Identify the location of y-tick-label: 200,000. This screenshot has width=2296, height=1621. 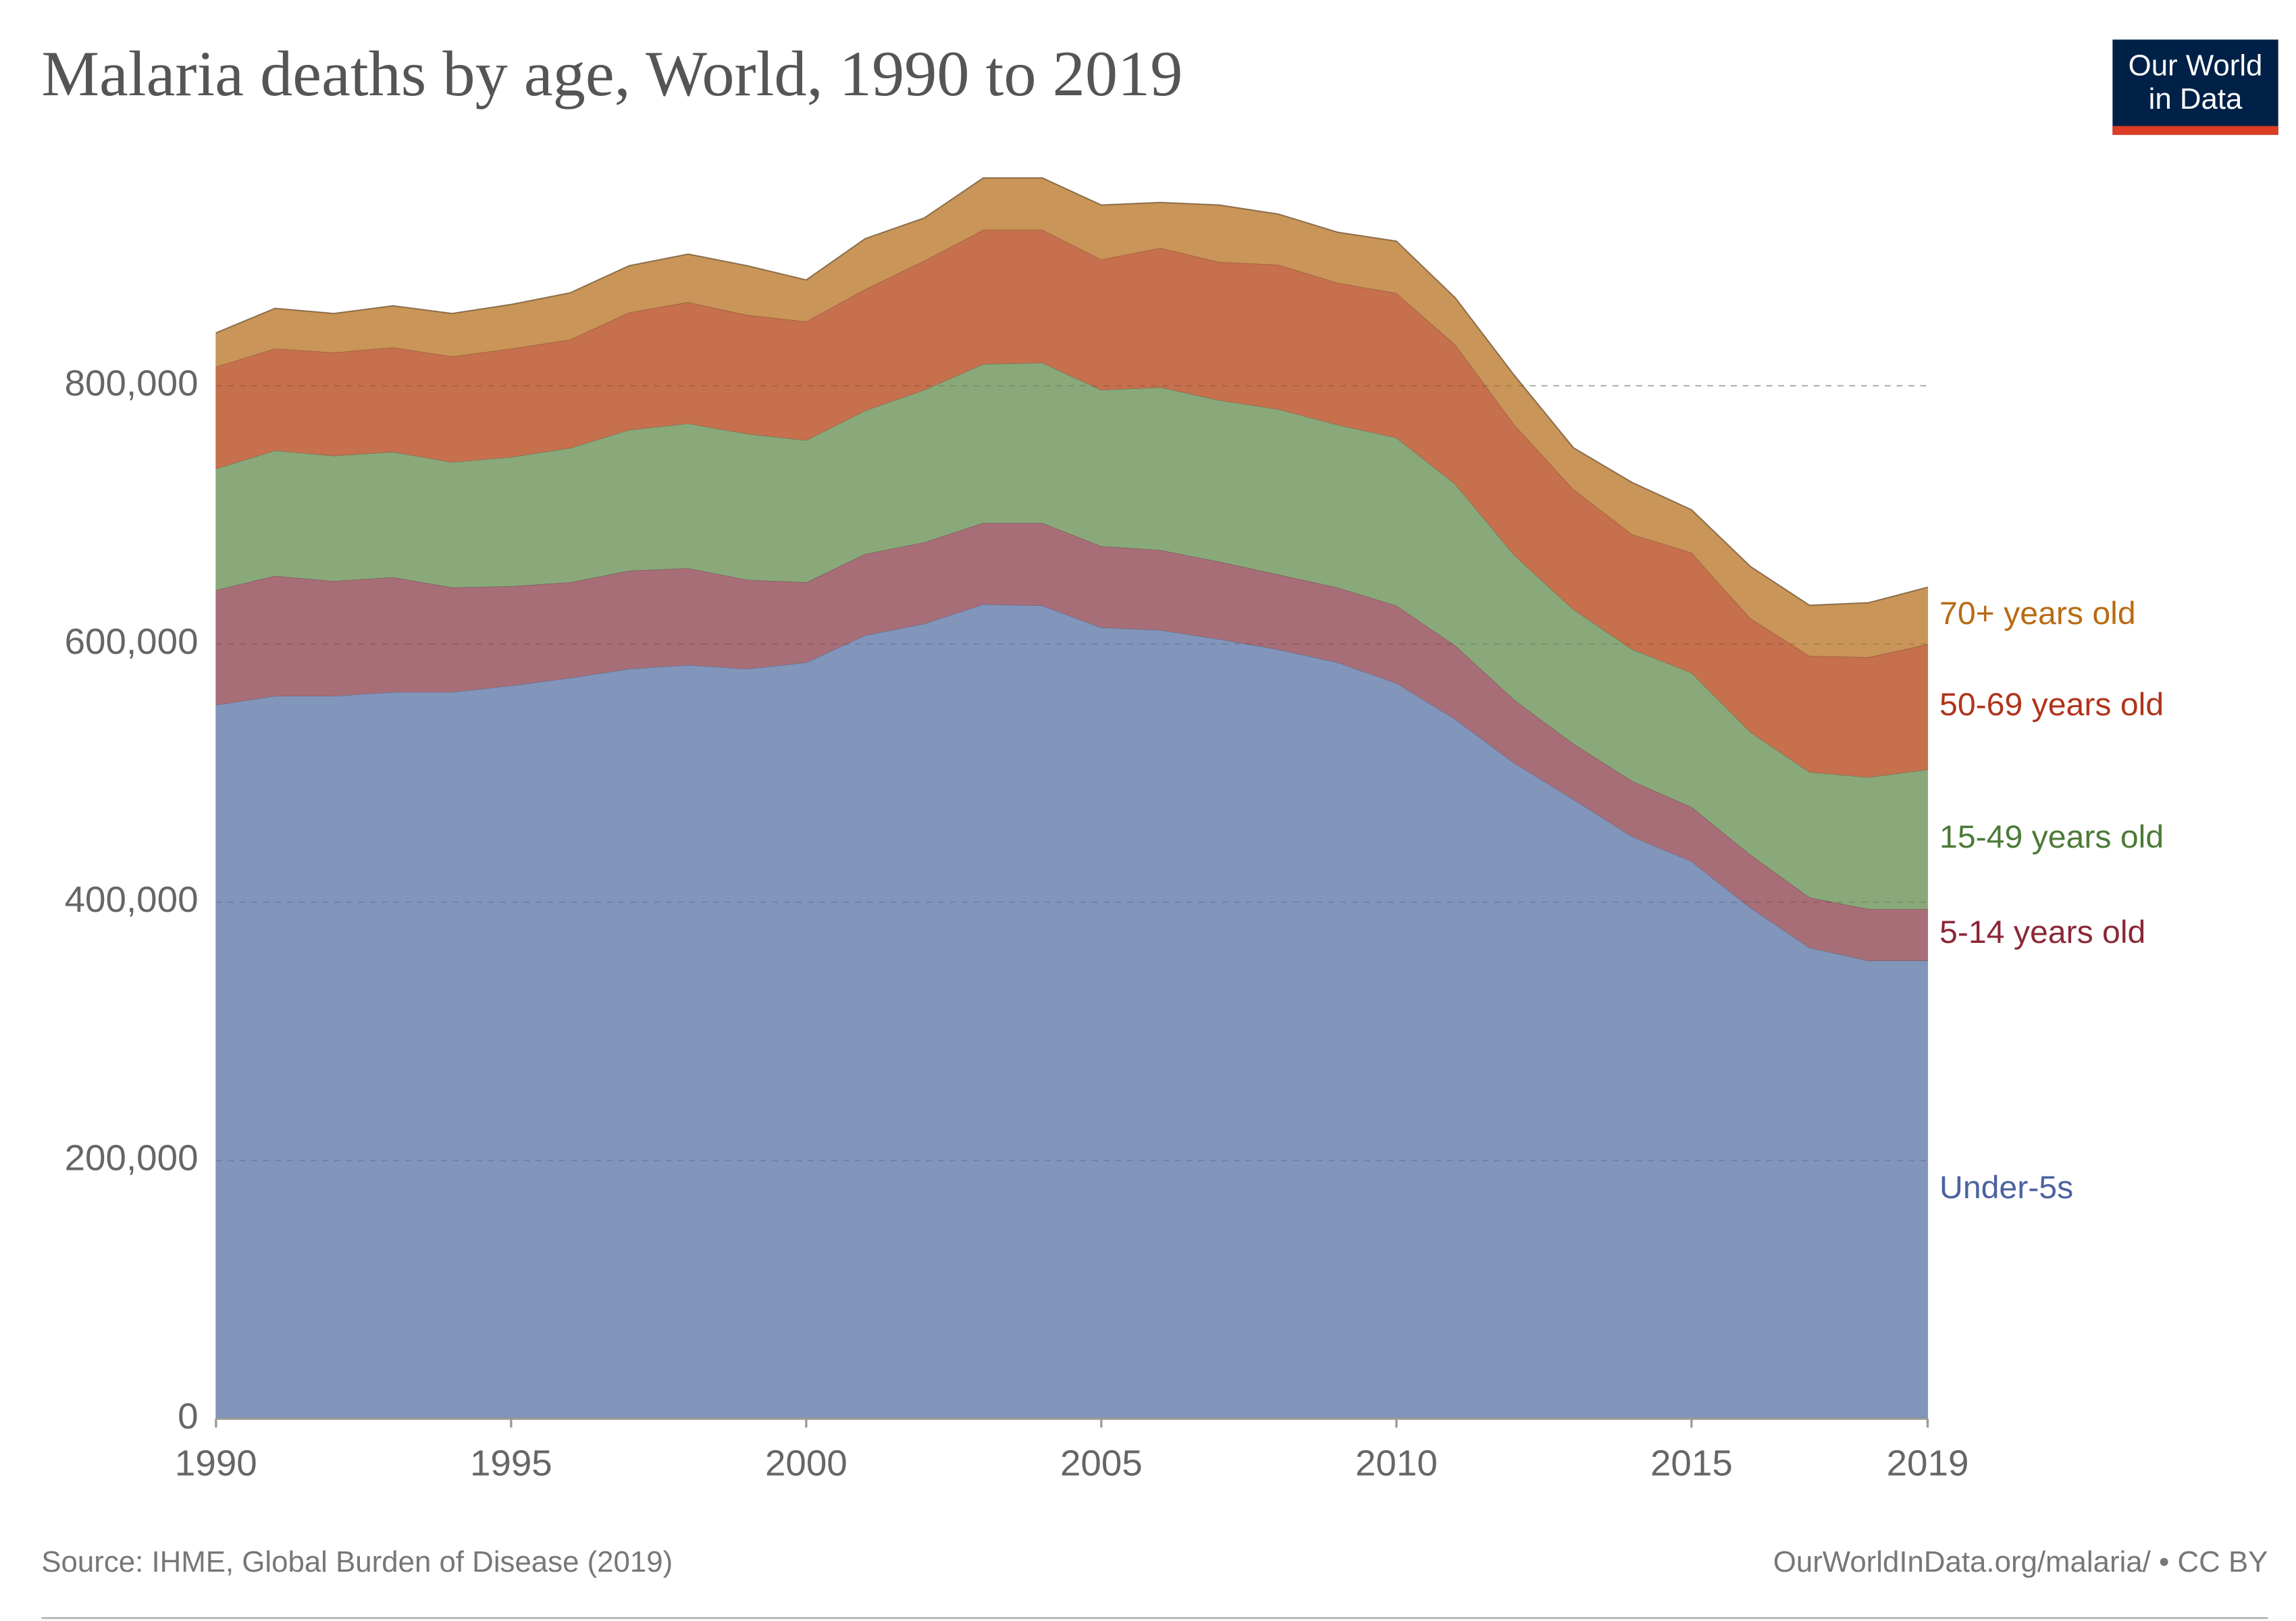
(132, 1158).